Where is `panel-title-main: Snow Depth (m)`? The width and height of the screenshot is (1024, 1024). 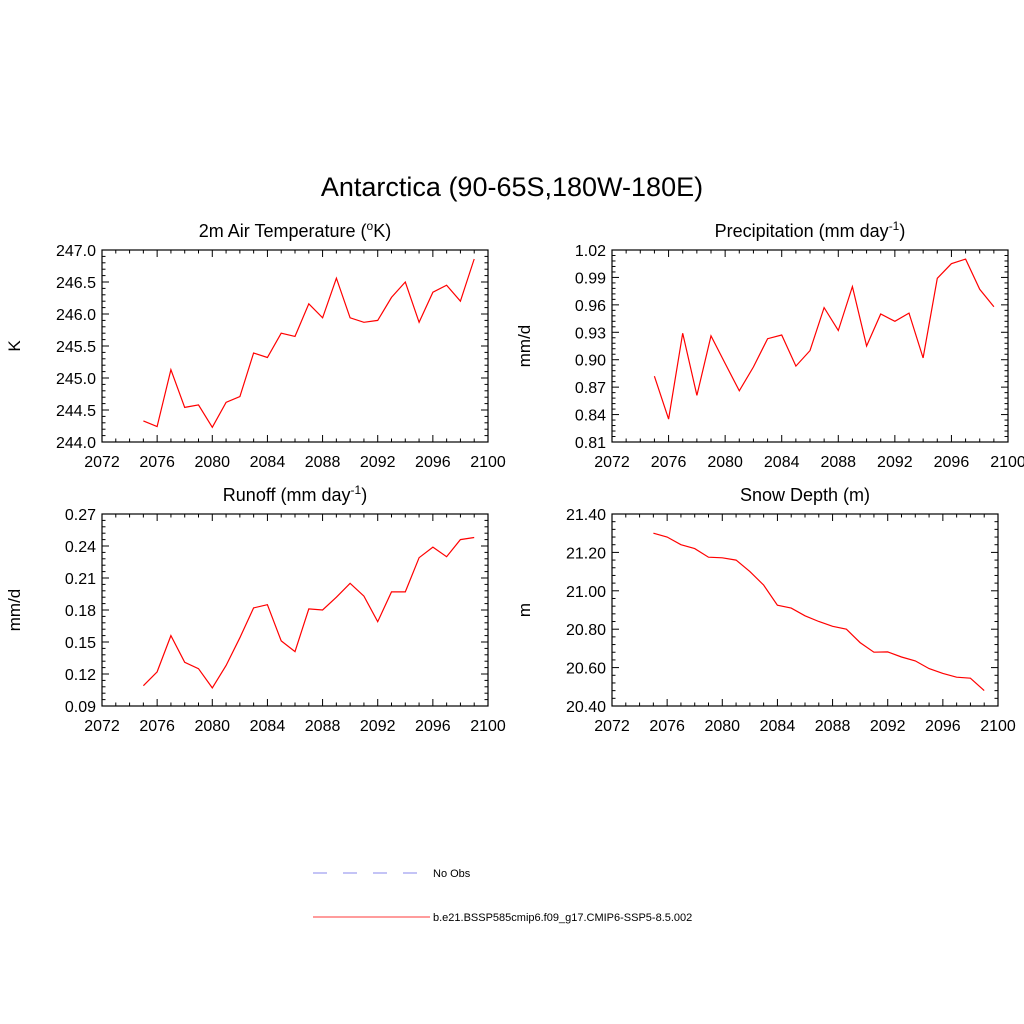
panel-title-main: Snow Depth (m) is located at coordinates (805, 495).